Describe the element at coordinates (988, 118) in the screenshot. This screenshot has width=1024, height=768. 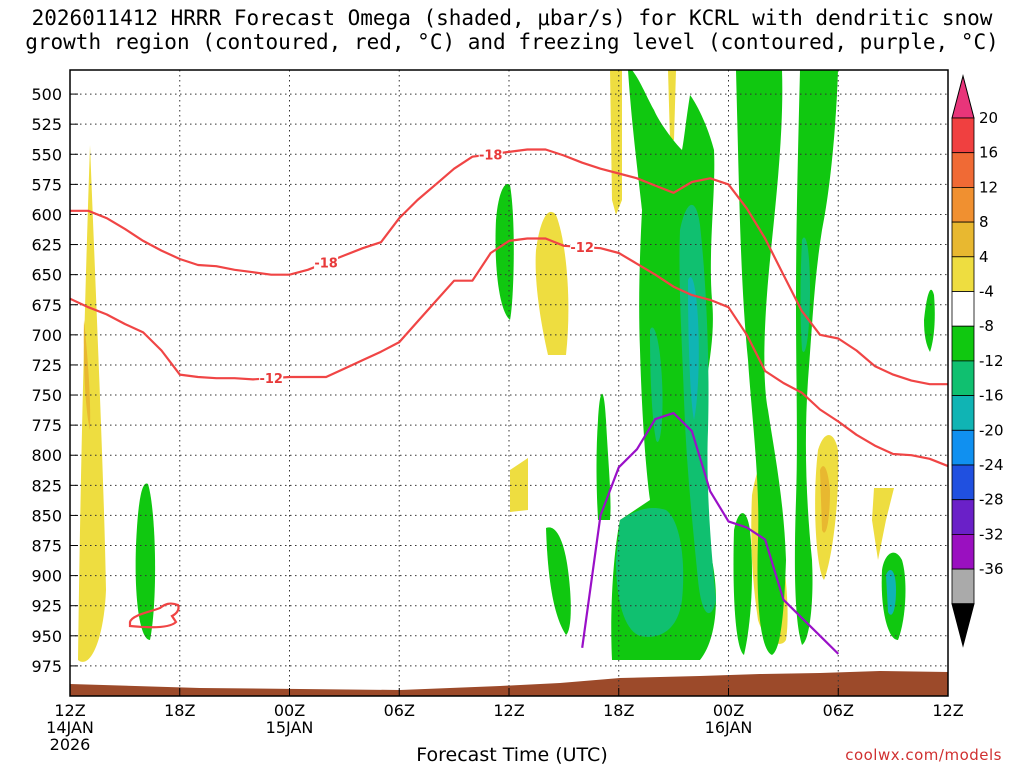
I see `colorbar-label: 20` at that location.